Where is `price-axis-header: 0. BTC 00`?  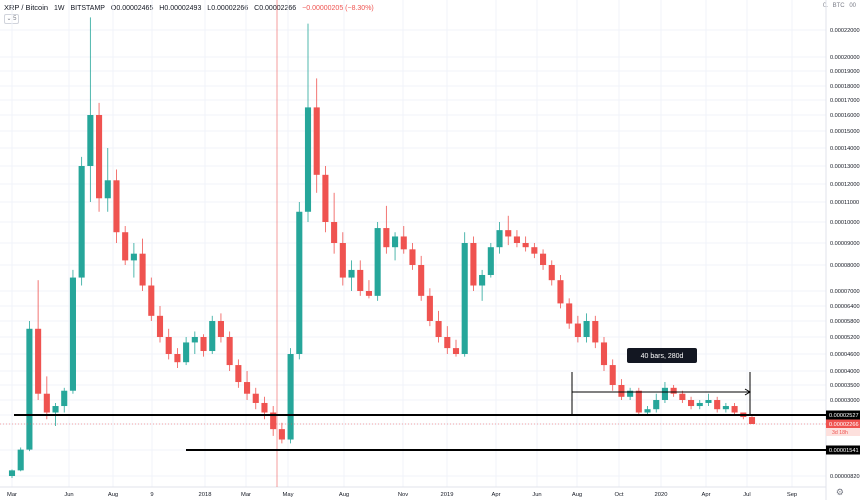
price-axis-header: 0. BTC 00 is located at coordinates (838, 6).